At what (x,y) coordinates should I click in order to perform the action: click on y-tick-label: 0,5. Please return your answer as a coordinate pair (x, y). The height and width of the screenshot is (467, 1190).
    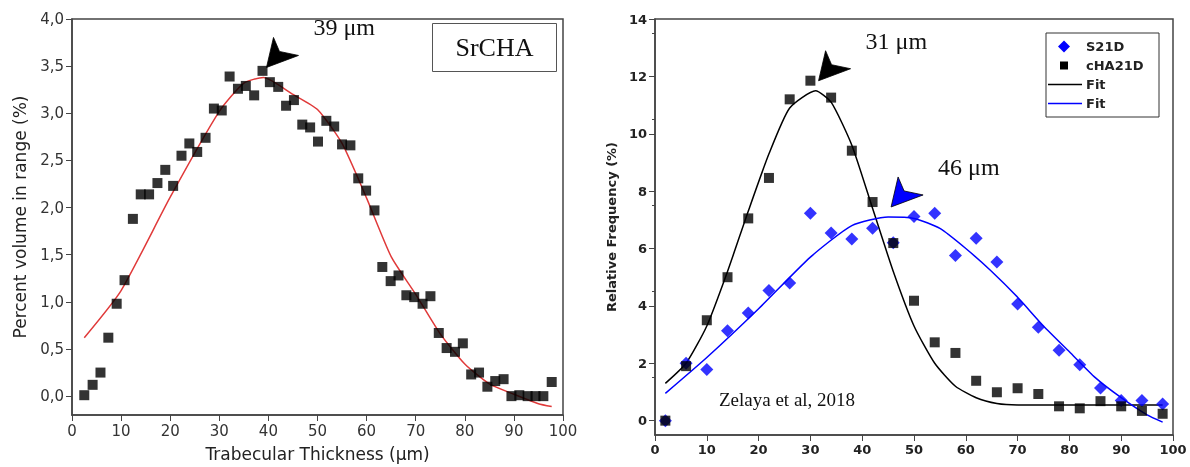
    Looking at the image, I should click on (52, 349).